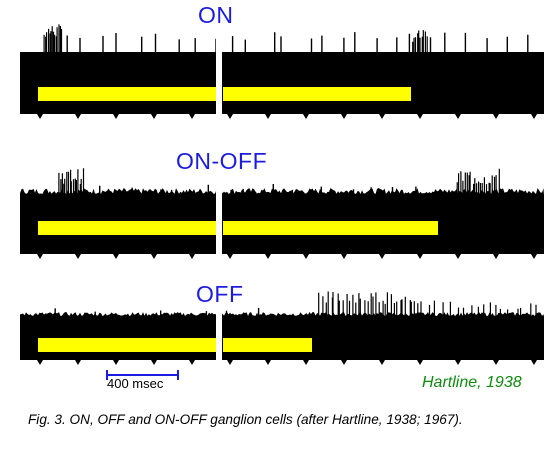 The width and height of the screenshot is (558, 456). I want to click on off-trace-label: OFF, so click(220, 294).